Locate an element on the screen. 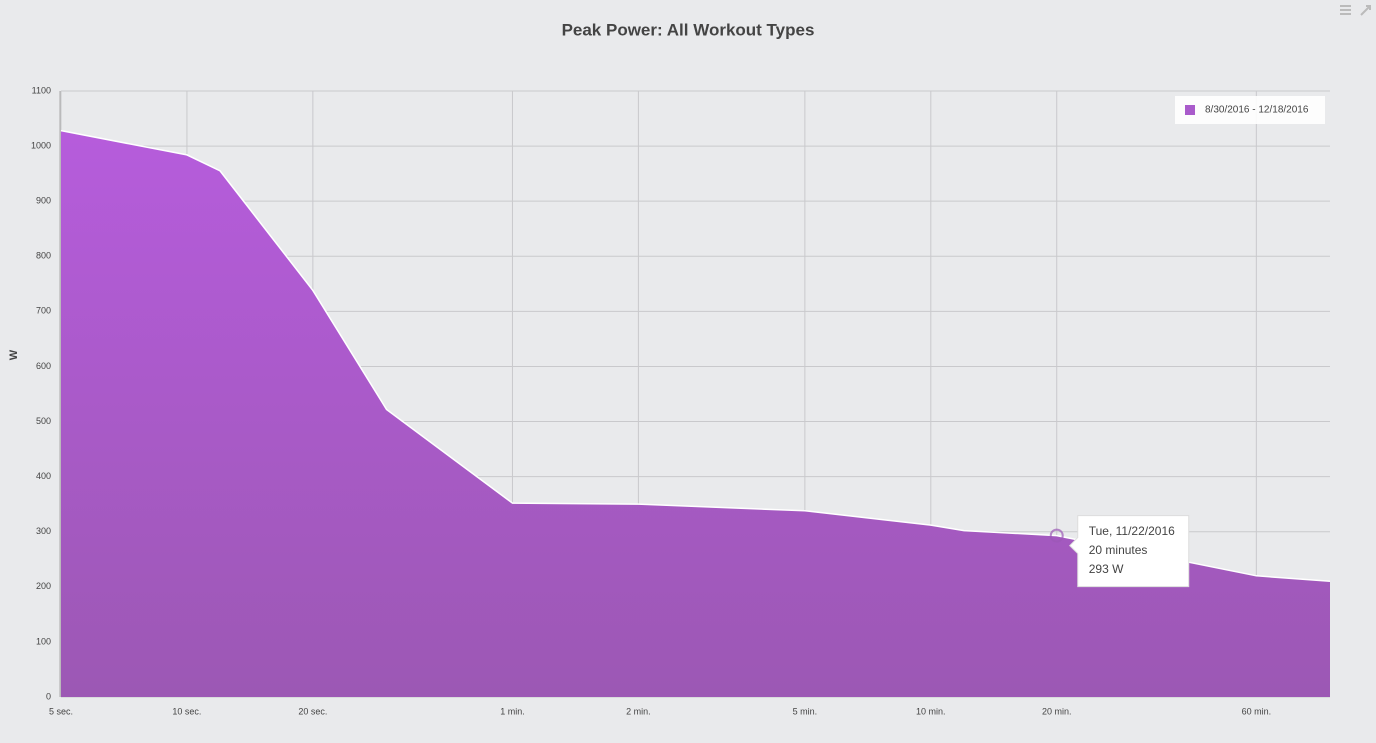 This screenshot has width=1376, height=743. menu-icon is located at coordinates (1345, 10).